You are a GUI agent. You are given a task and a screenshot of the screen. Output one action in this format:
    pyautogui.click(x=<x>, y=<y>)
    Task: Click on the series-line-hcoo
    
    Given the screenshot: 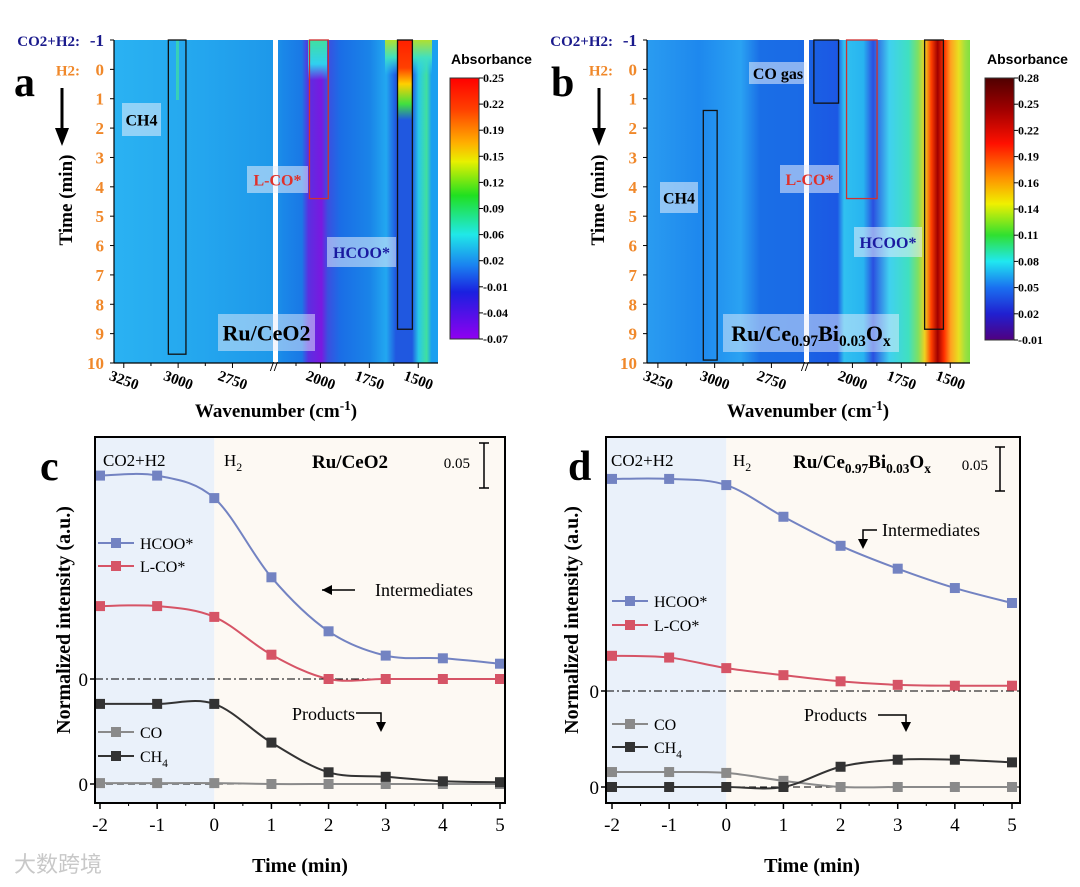 What is the action you would take?
    pyautogui.click(x=300, y=568)
    